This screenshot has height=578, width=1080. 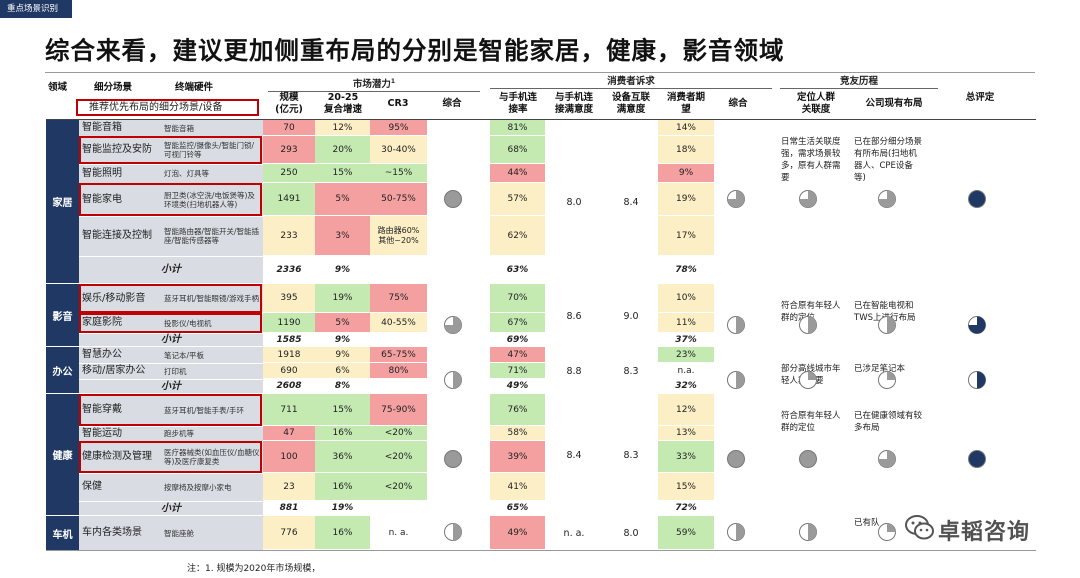 What do you see at coordinates (631, 371) in the screenshot?
I see `device-satisfaction-value: 8.3` at bounding box center [631, 371].